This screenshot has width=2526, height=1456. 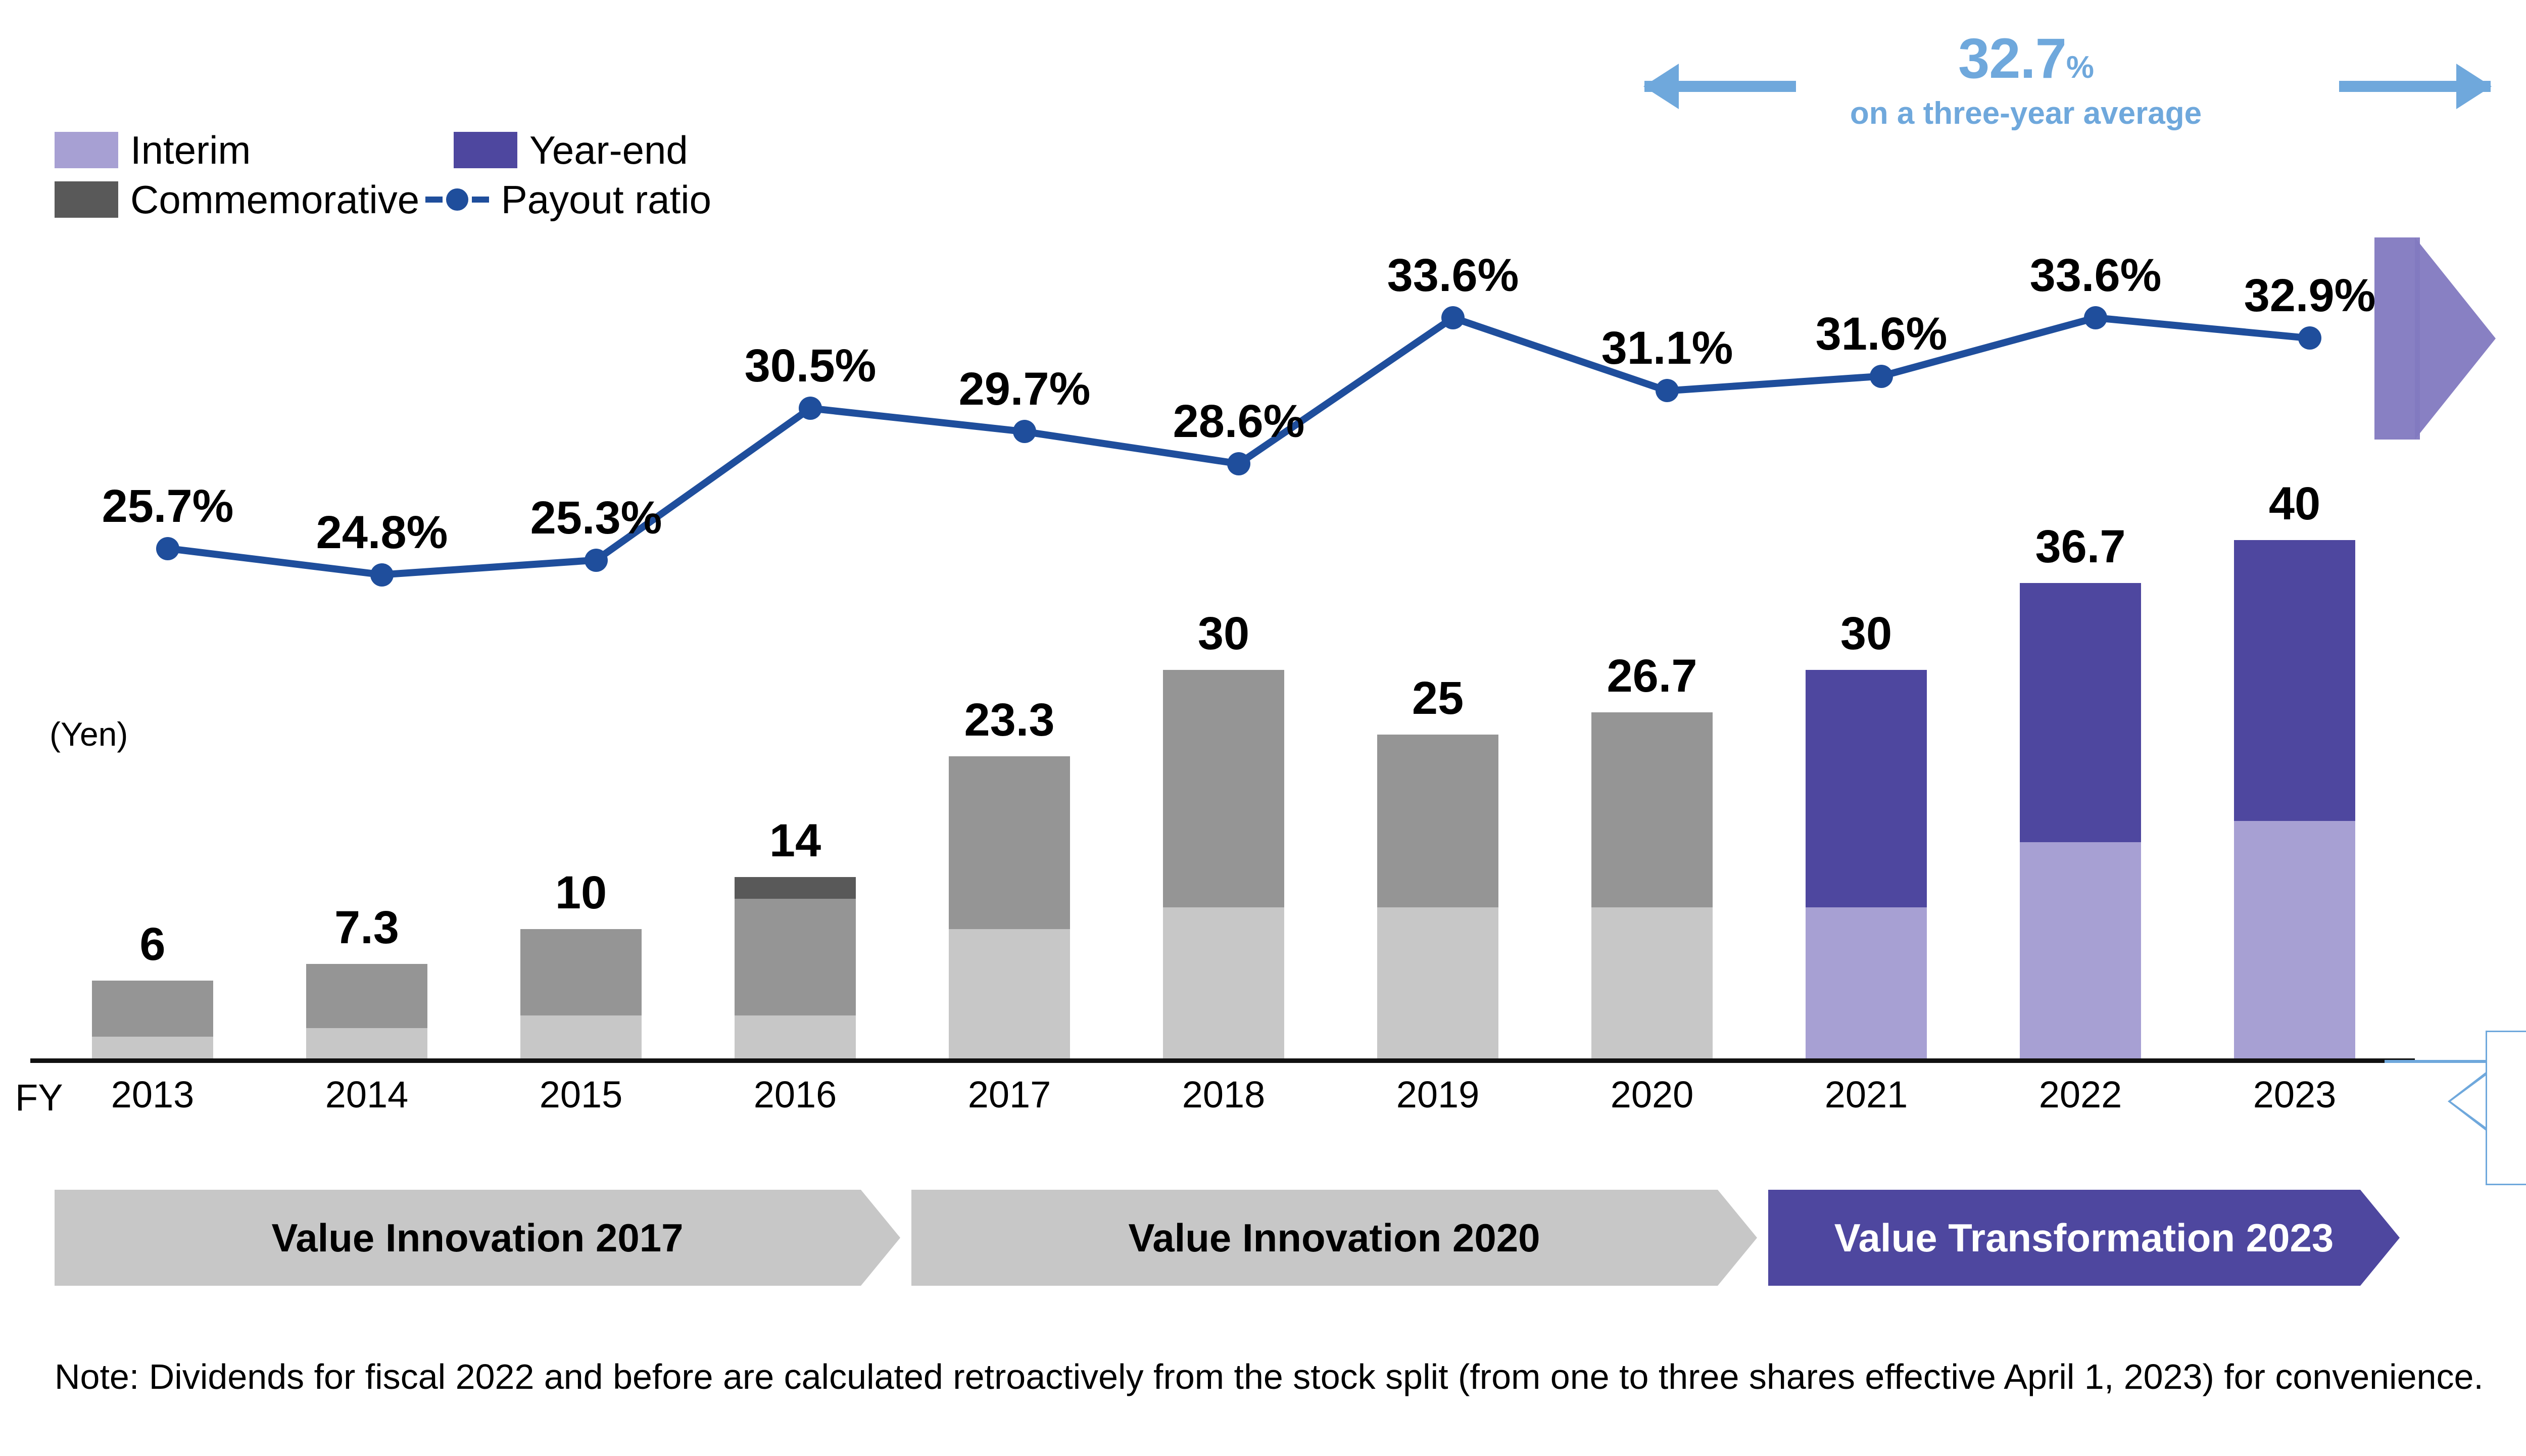 I want to click on x-axis-tick-label: 2022, so click(x=2080, y=1094).